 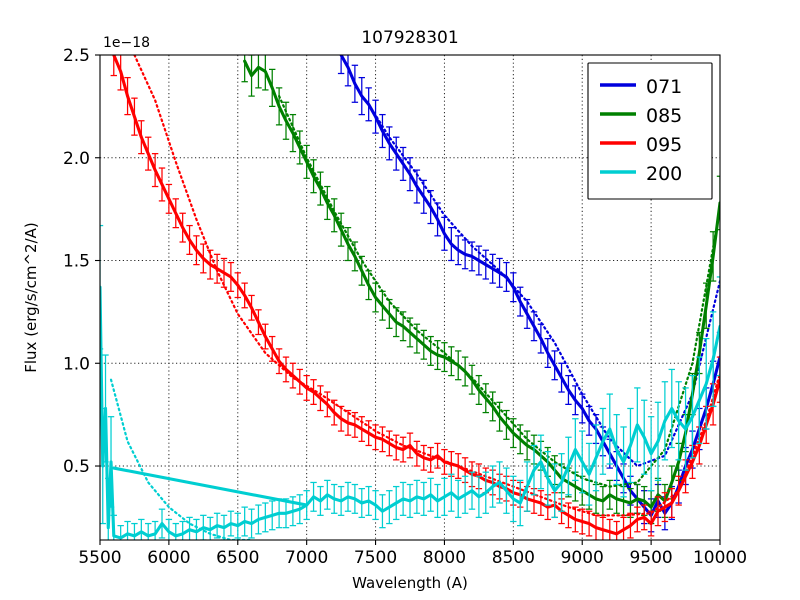 I want to click on legend: 071 085 095 200, so click(x=650, y=131).